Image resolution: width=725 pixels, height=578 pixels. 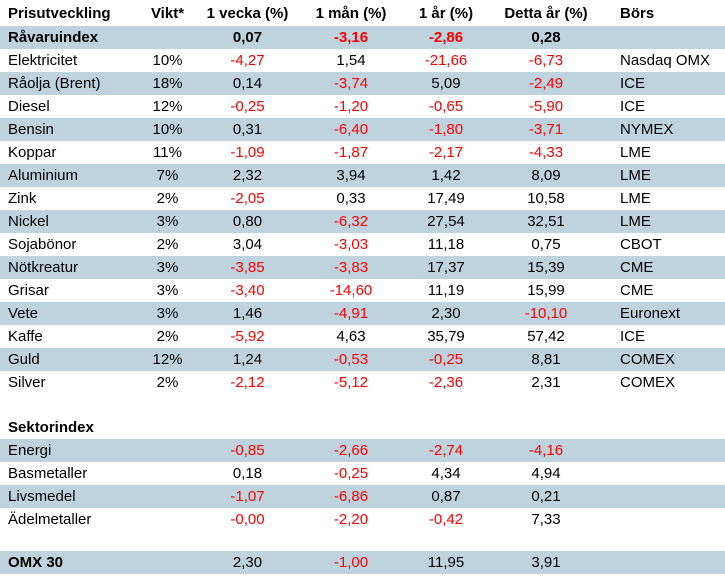 What do you see at coordinates (641, 244) in the screenshot?
I see `cell-bors: CBOT` at bounding box center [641, 244].